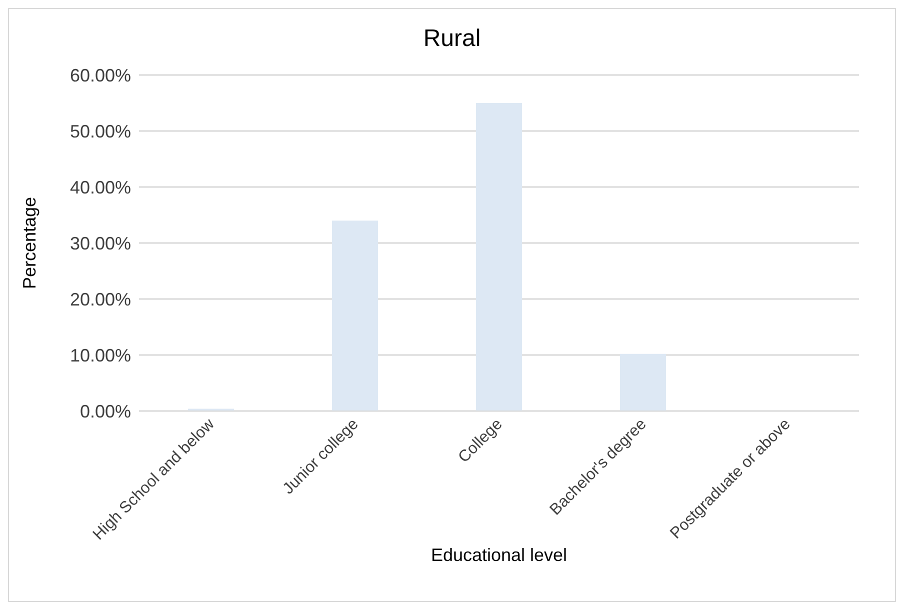 This screenshot has height=610, width=904. What do you see at coordinates (100, 355) in the screenshot?
I see `y-tick-label: 10.00%` at bounding box center [100, 355].